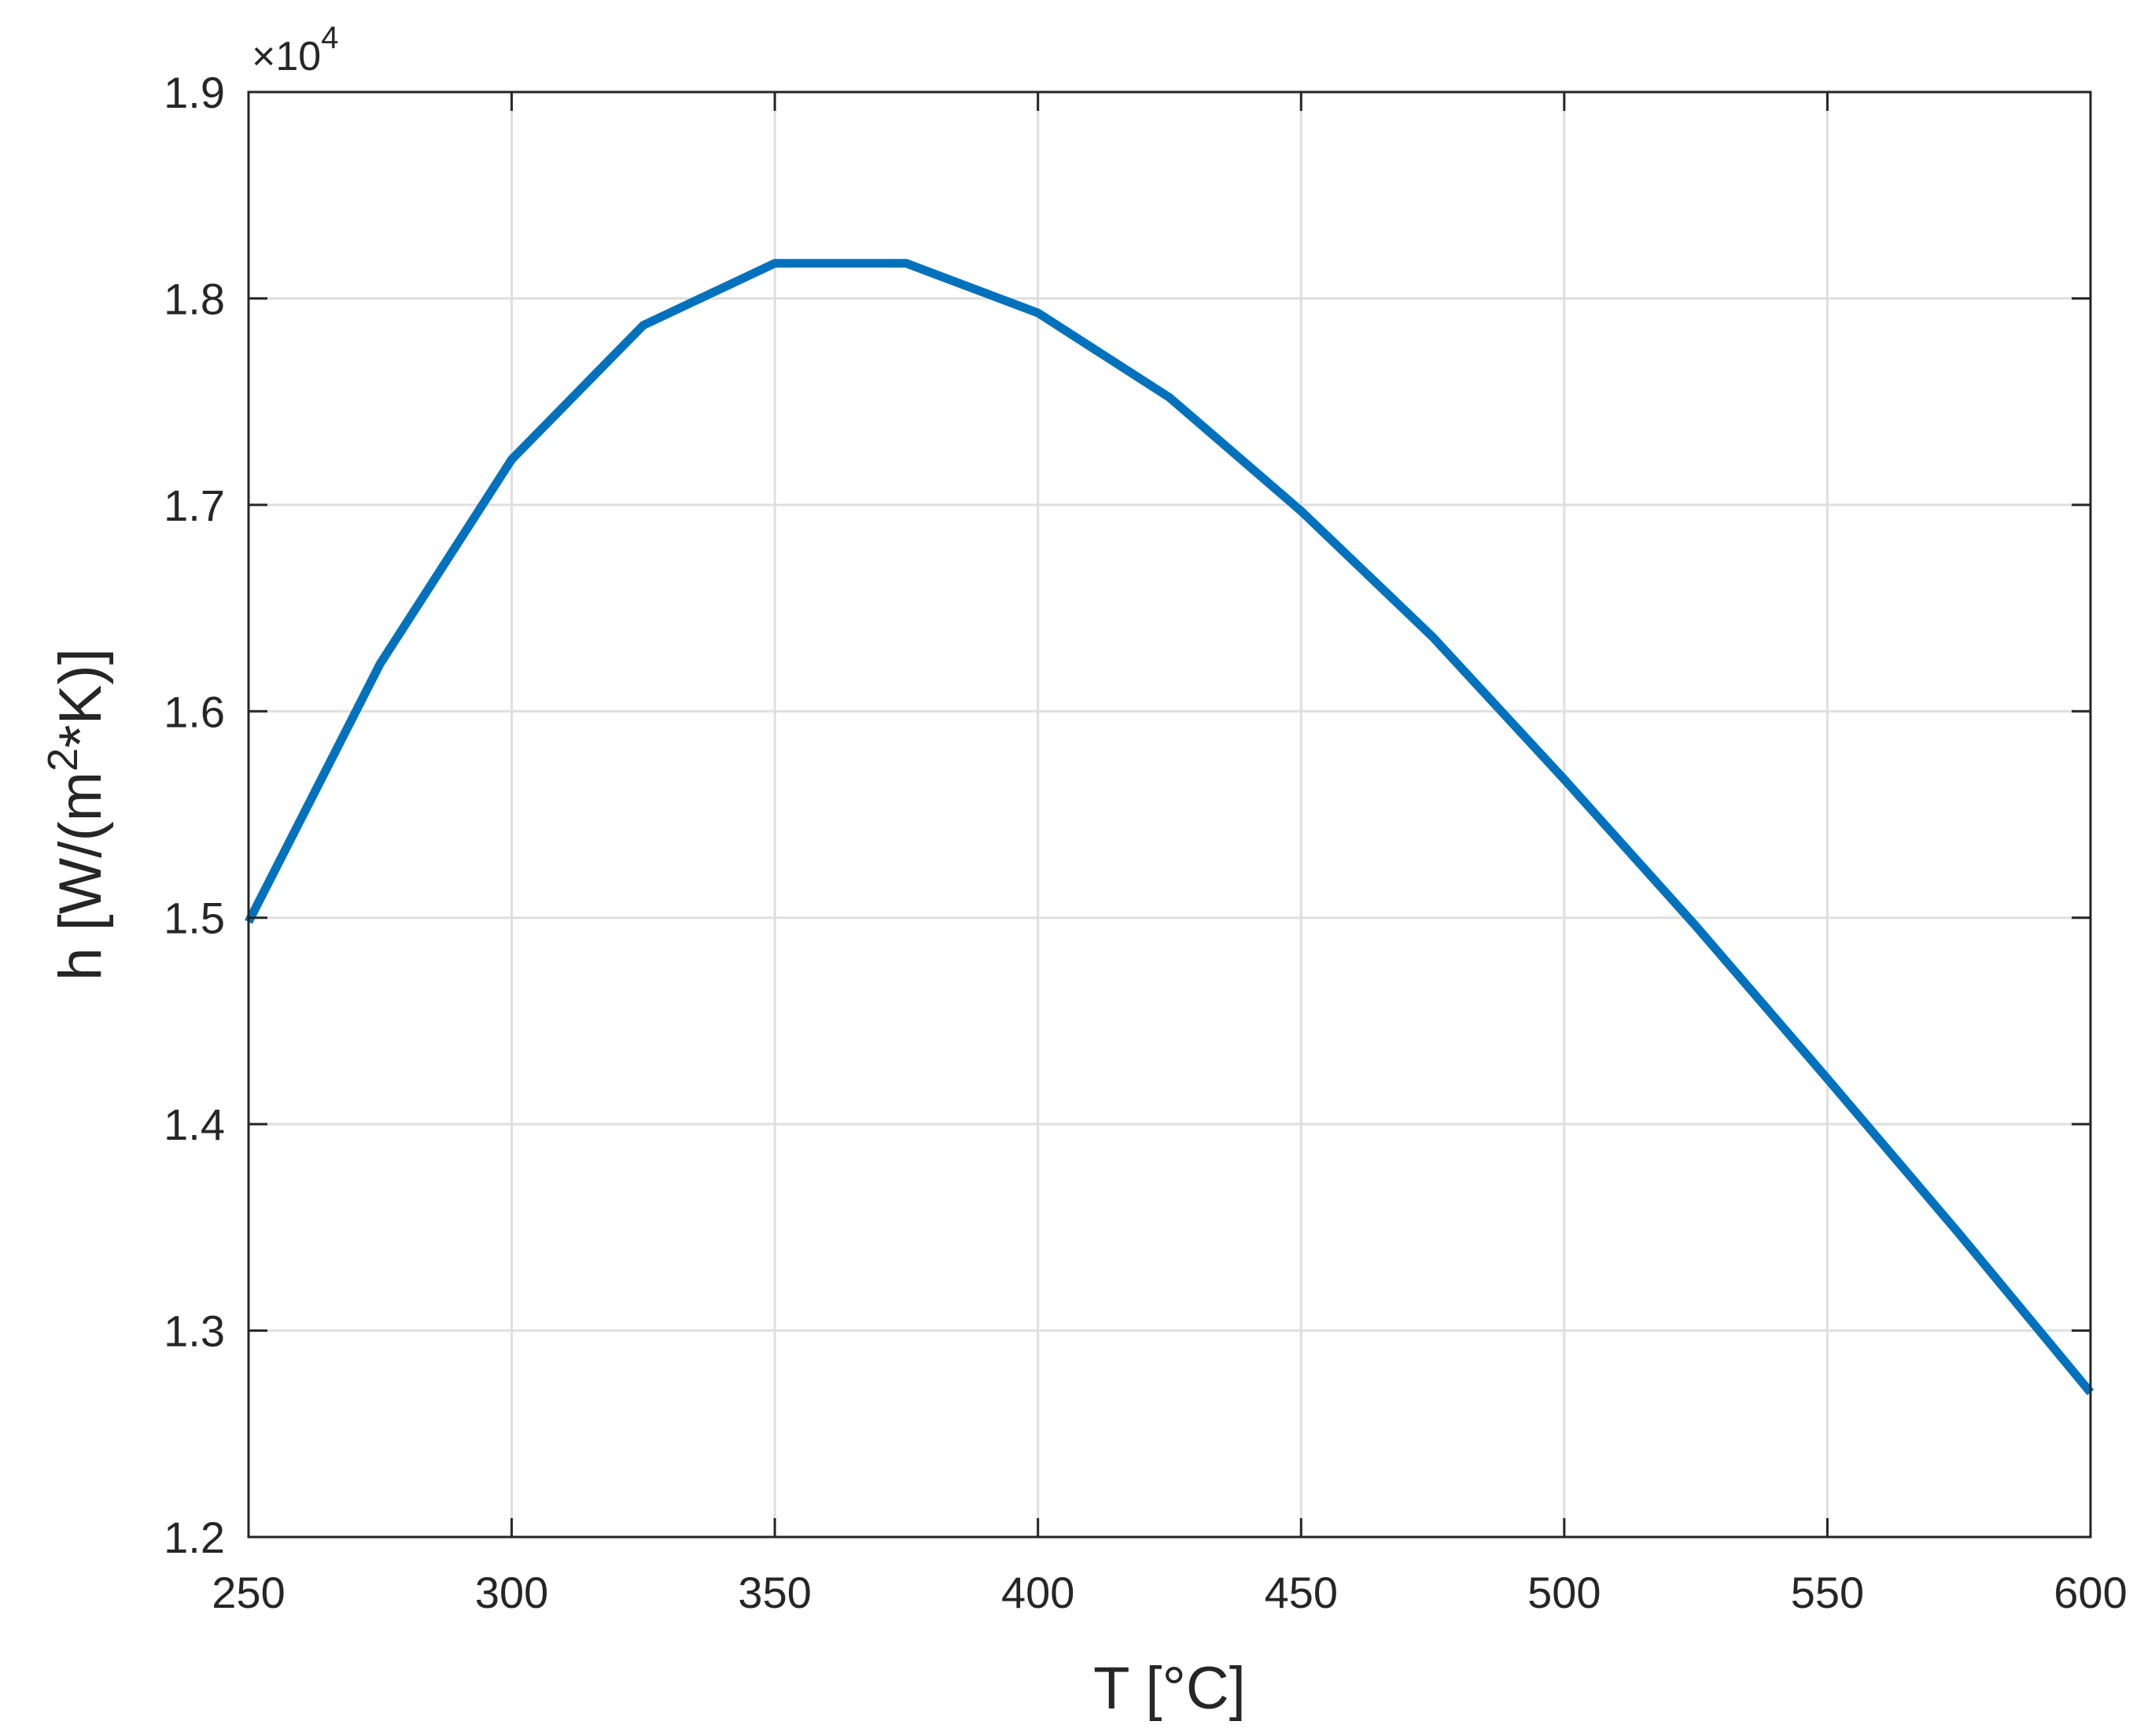 Image resolution: width=2144 pixels, height=1736 pixels. What do you see at coordinates (286, 57) in the screenshot?
I see `y-exponent-base: ×10` at bounding box center [286, 57].